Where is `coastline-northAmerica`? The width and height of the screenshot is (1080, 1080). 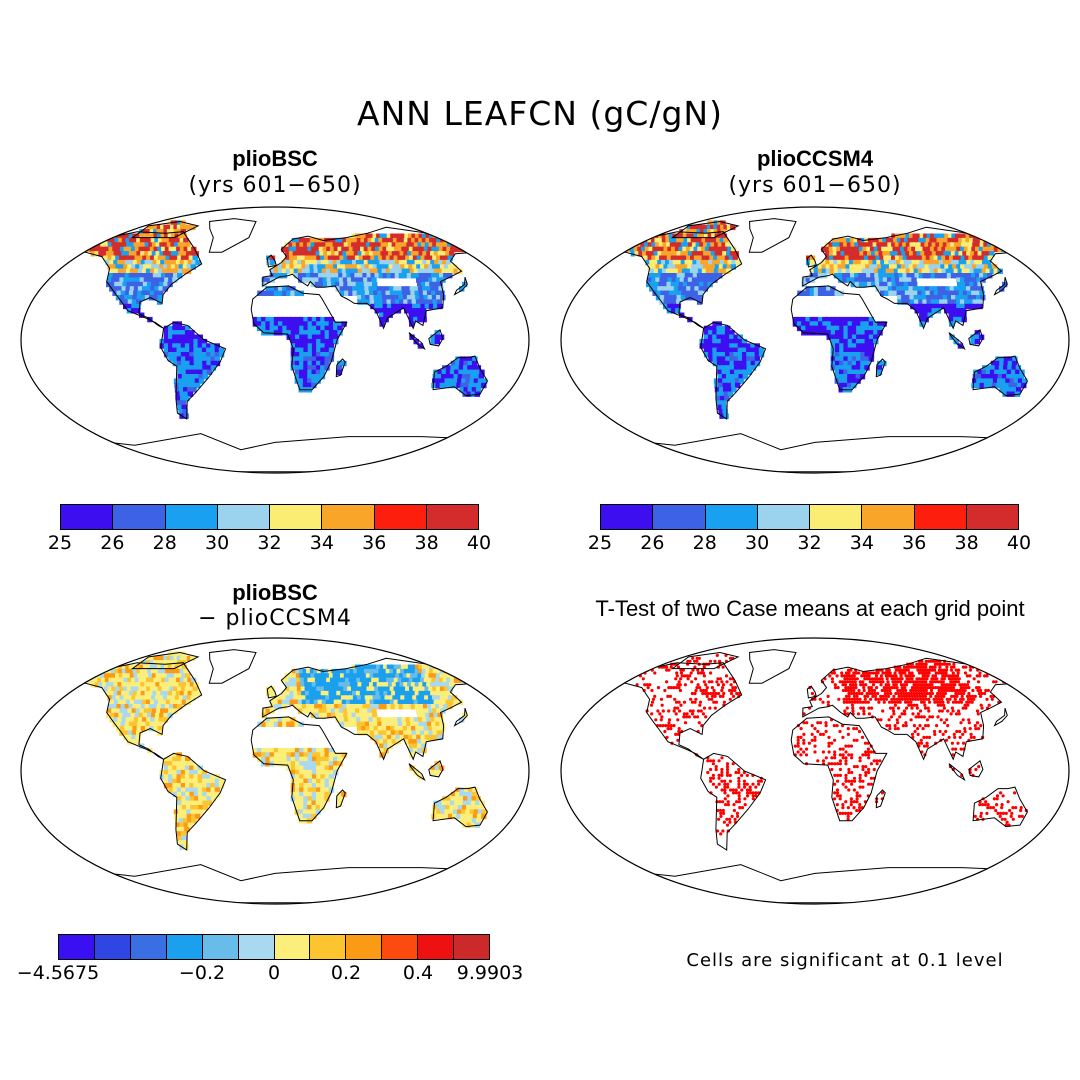 coastline-northAmerica is located at coordinates (134, 280).